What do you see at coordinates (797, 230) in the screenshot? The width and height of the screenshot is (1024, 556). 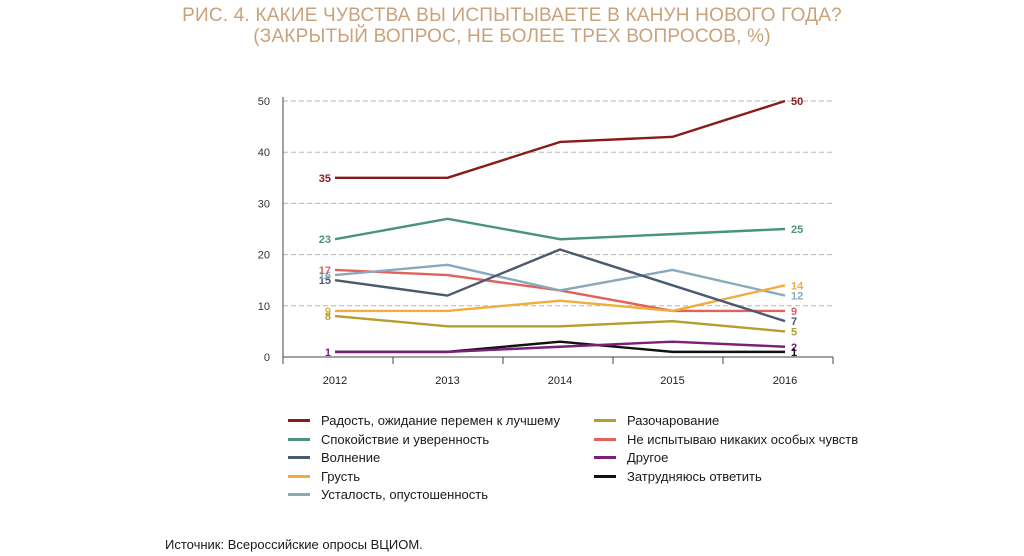 I see `end-data-label: 25` at bounding box center [797, 230].